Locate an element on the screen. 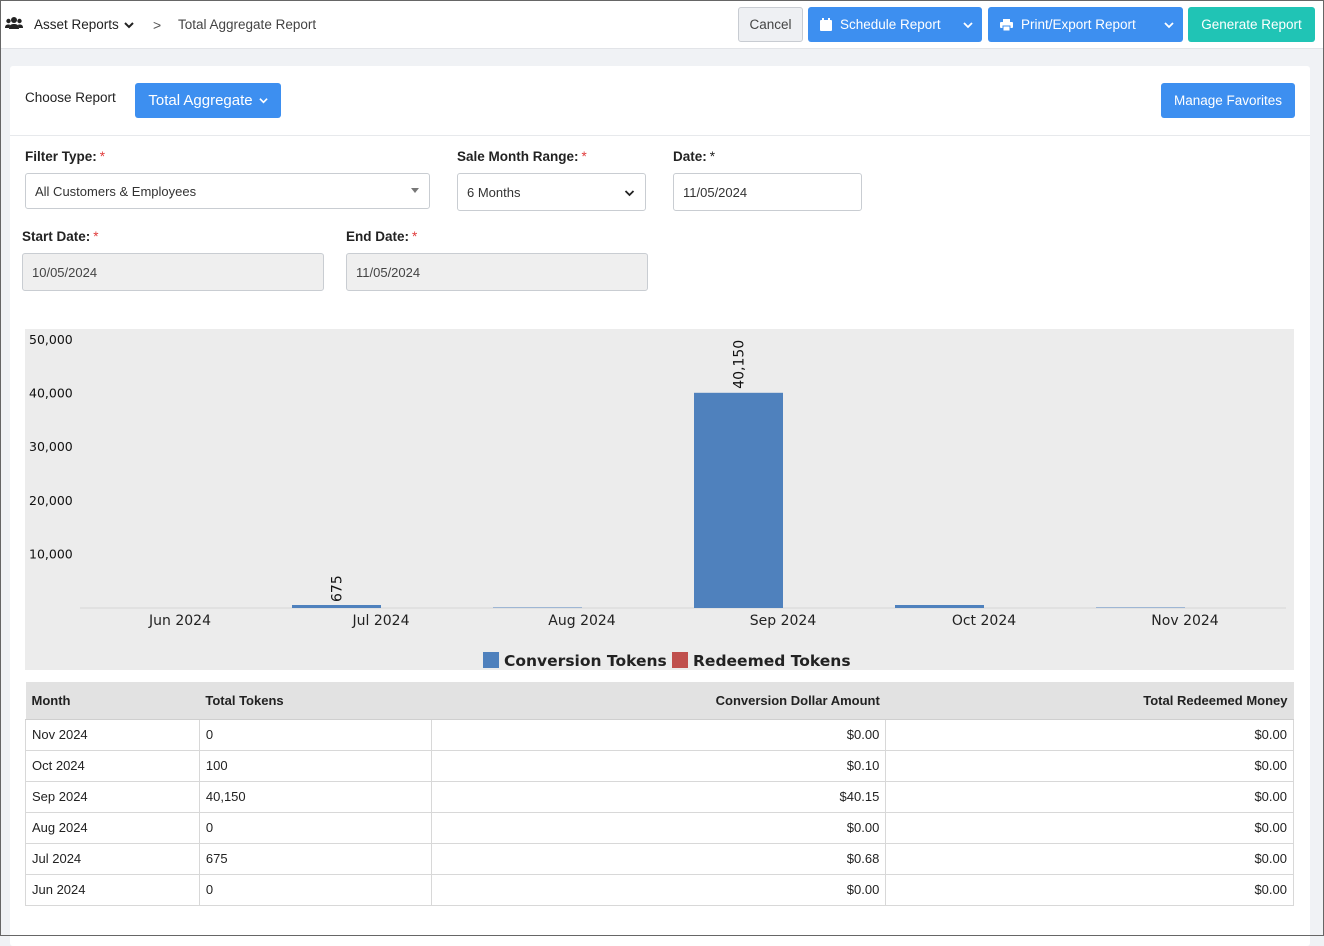 This screenshot has width=1324, height=946. print-export-dropdown is located at coordinates (1169, 24).